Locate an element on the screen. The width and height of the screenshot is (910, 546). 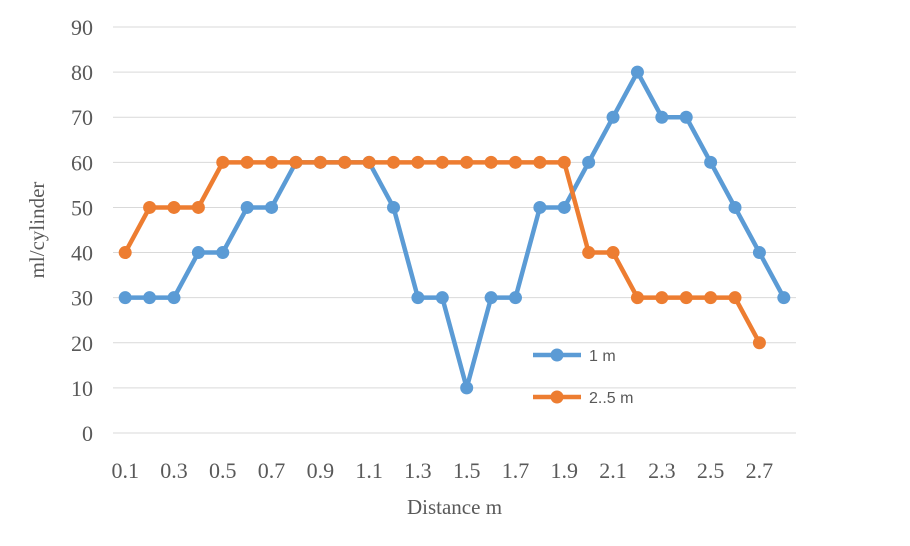
x-tick-label: 0.1 is located at coordinates (125, 470).